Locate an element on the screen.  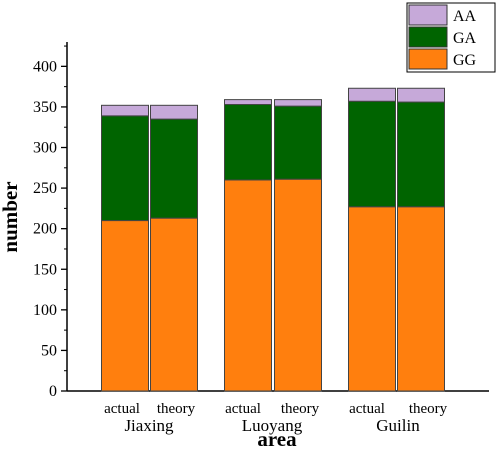
y-tick-label: 400 is located at coordinates (45, 66).